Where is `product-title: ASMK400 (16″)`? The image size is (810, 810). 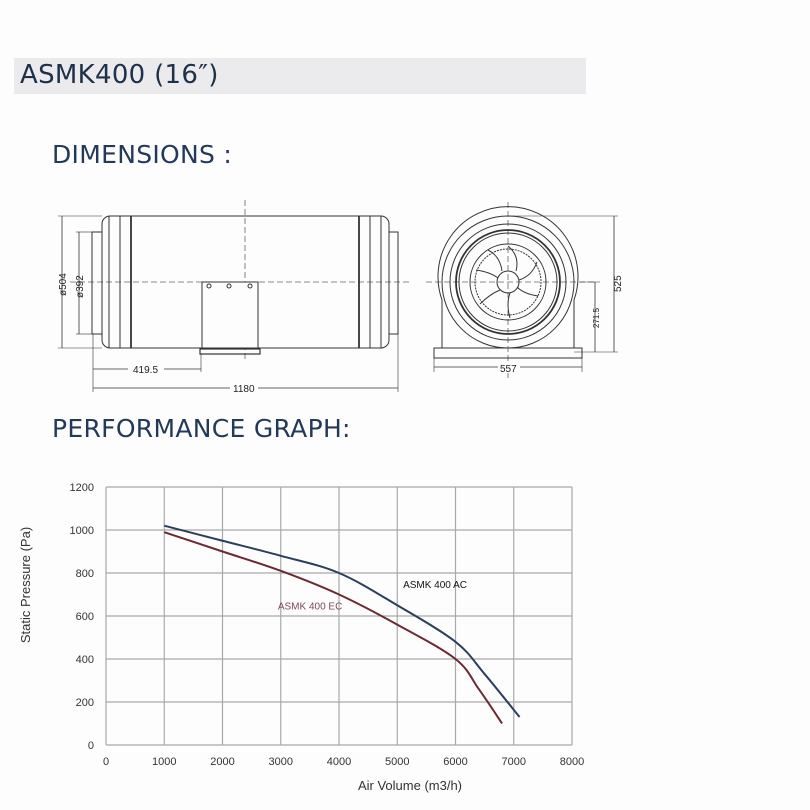 product-title: ASMK400 (16″) is located at coordinates (119, 75).